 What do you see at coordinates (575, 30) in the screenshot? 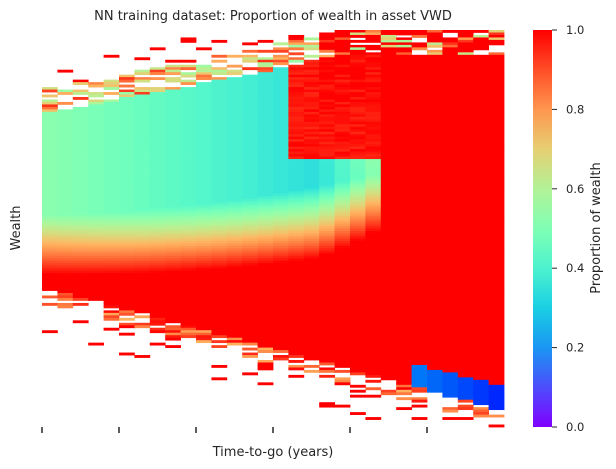
I see `colorbar-tick-label: 1.0` at bounding box center [575, 30].